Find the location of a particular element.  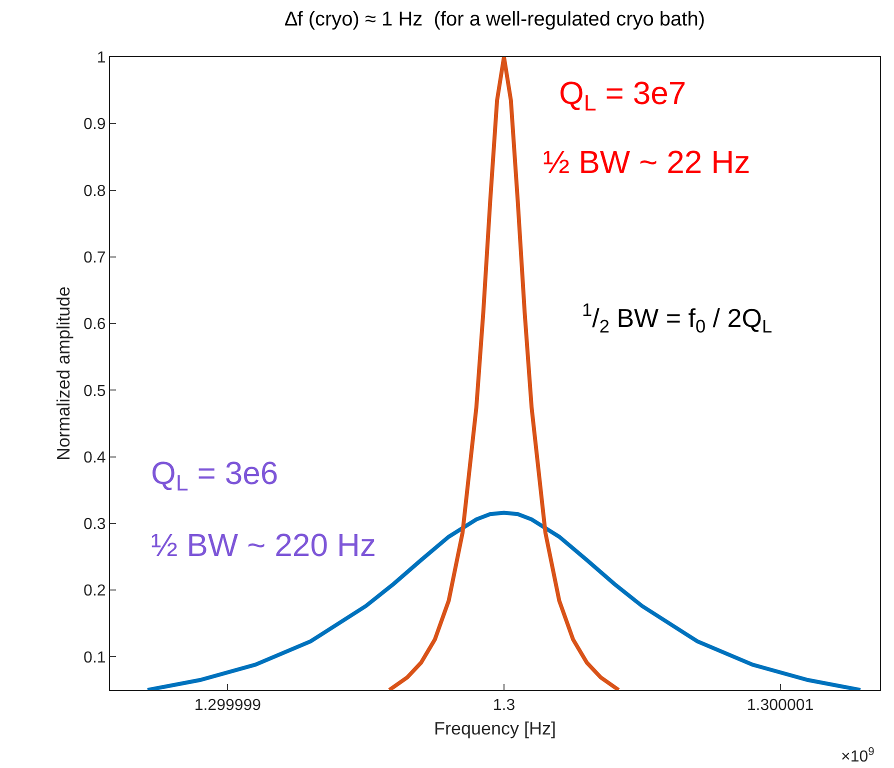

y-tick-label: 0.1 is located at coordinates (95, 657).